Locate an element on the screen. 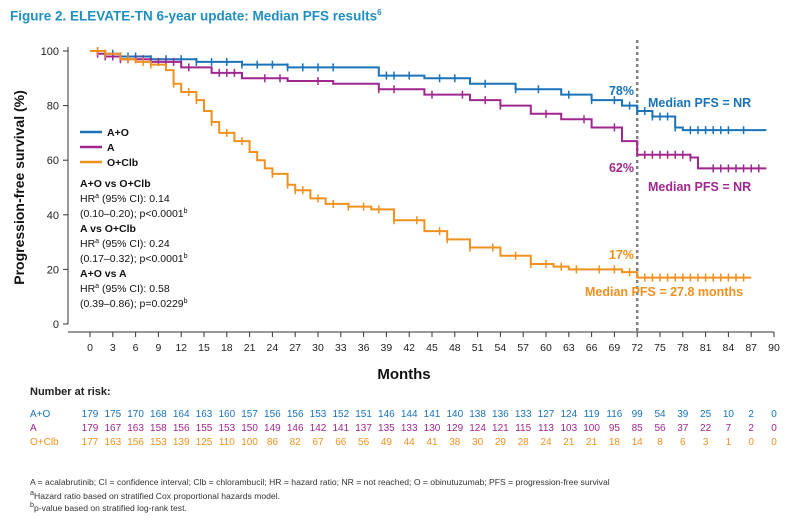 This screenshot has height=524, width=800. x-tick-label: 45 is located at coordinates (432, 348).